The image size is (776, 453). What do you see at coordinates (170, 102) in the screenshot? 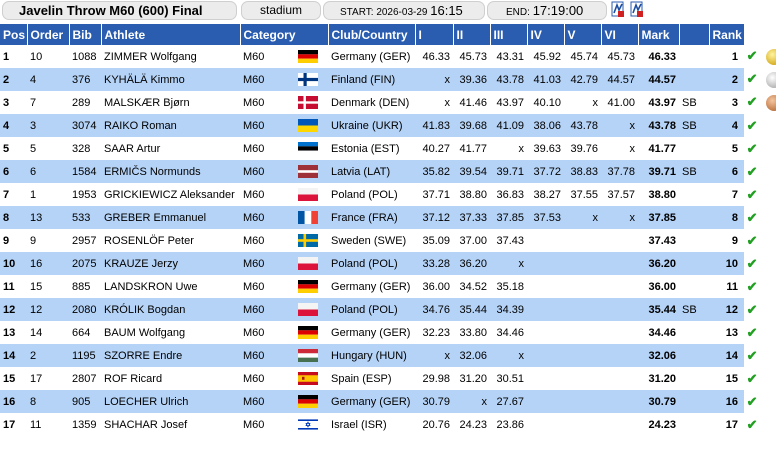
I see `athlete-name: MALSKÆR Bjørn` at bounding box center [170, 102].